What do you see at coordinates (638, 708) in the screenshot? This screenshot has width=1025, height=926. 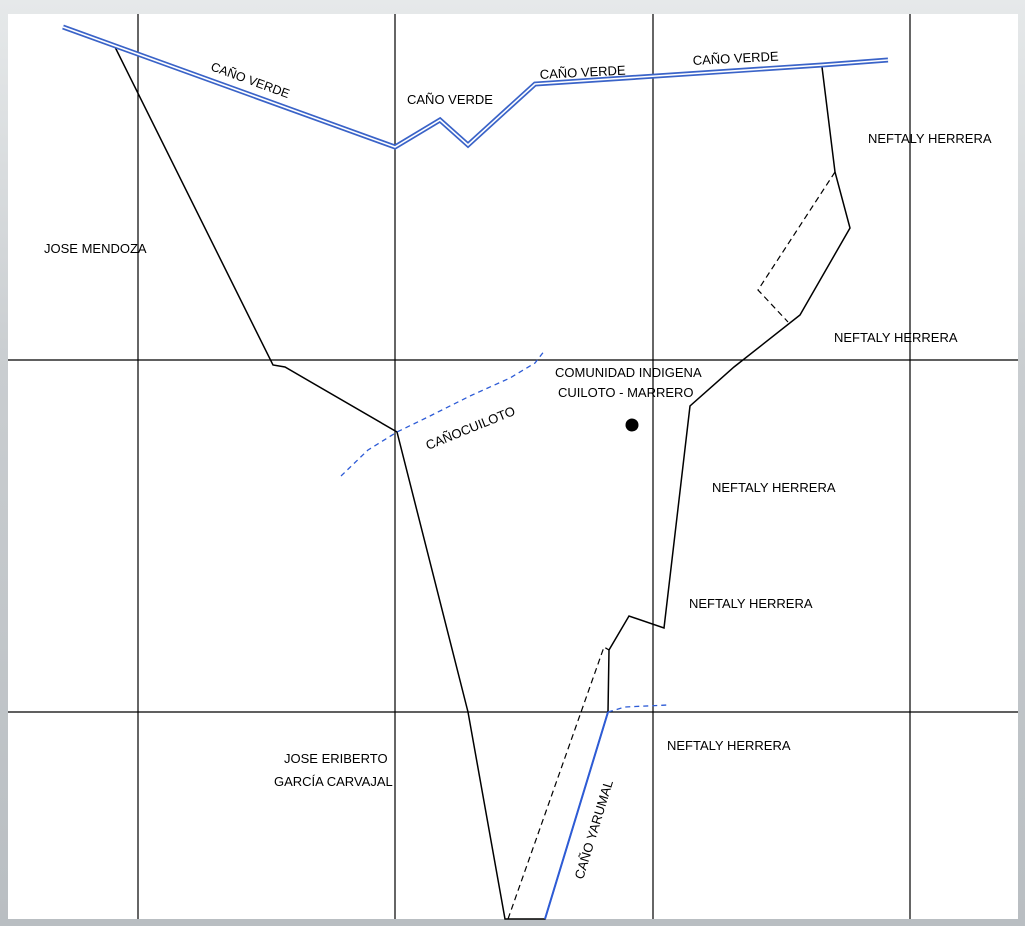 I see `cano-yarumal-dashed-branch` at bounding box center [638, 708].